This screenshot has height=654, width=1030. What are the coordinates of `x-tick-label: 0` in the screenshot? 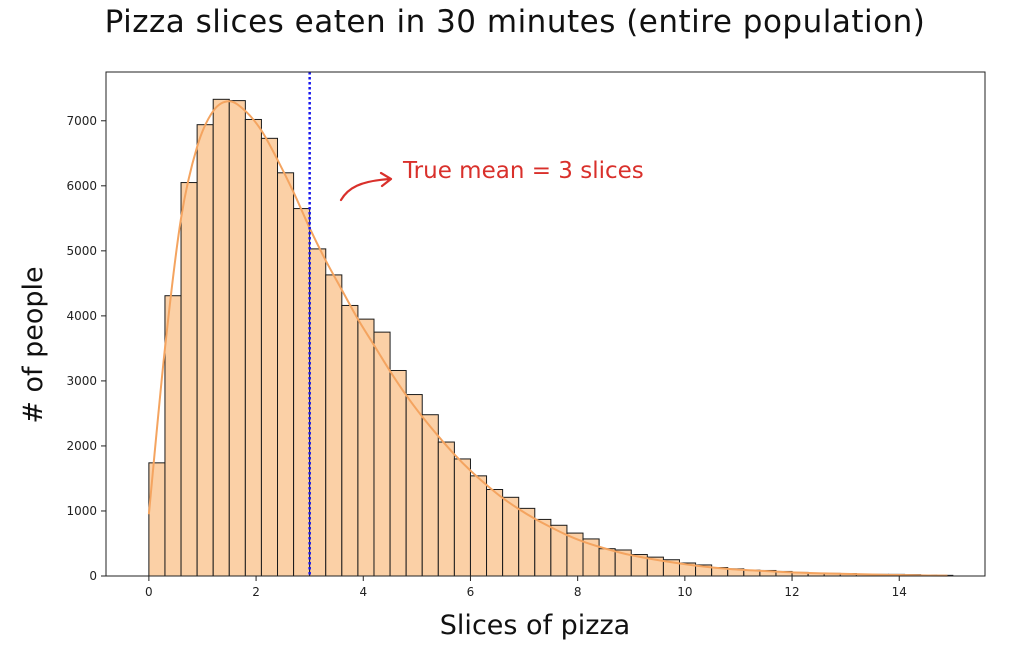 It's located at (149, 592).